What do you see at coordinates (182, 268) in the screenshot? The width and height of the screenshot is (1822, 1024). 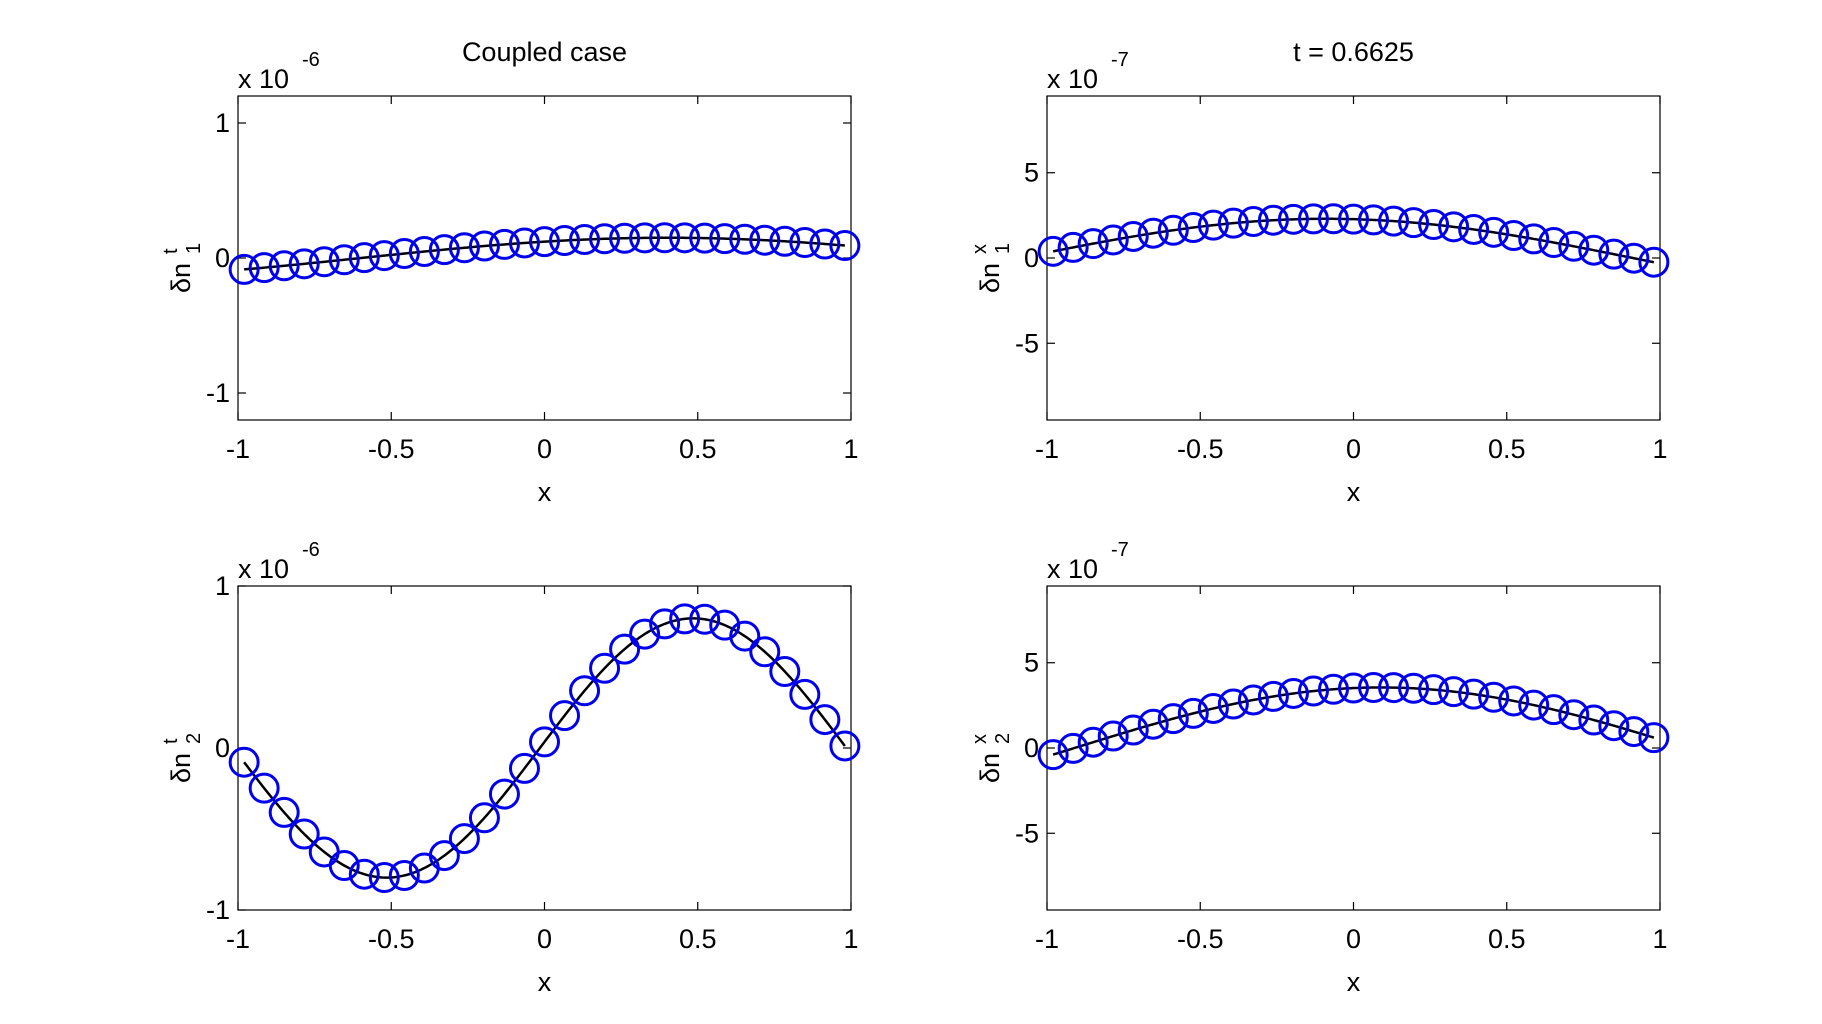 I see `y-axis-label: δn t 1` at bounding box center [182, 268].